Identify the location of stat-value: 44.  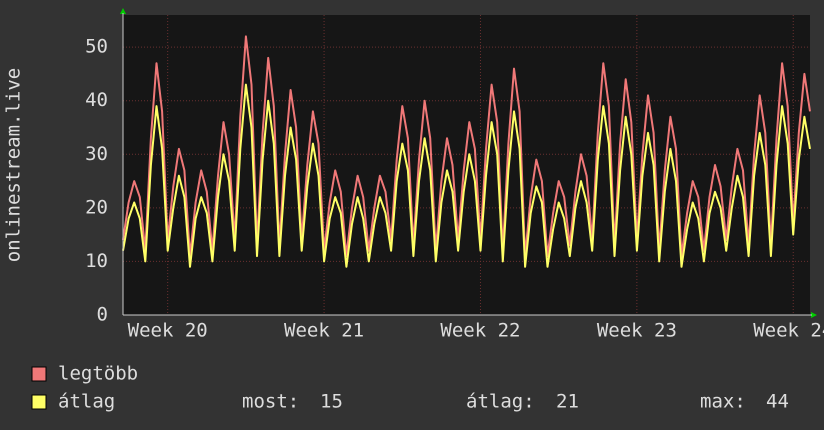
(777, 402).